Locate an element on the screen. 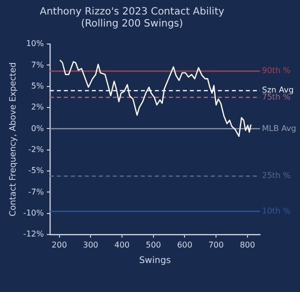 This screenshot has width=300, height=292. x-tick-label: 200 is located at coordinates (59, 245).